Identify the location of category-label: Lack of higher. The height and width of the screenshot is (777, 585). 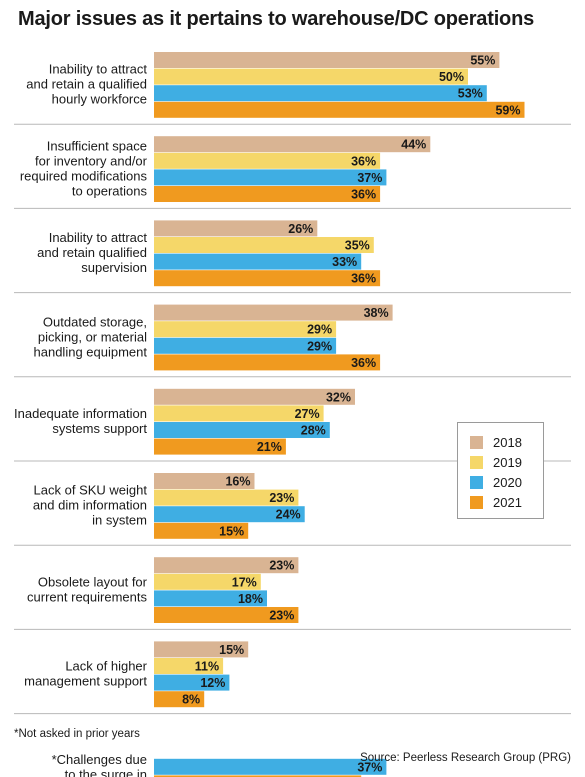
(106, 666).